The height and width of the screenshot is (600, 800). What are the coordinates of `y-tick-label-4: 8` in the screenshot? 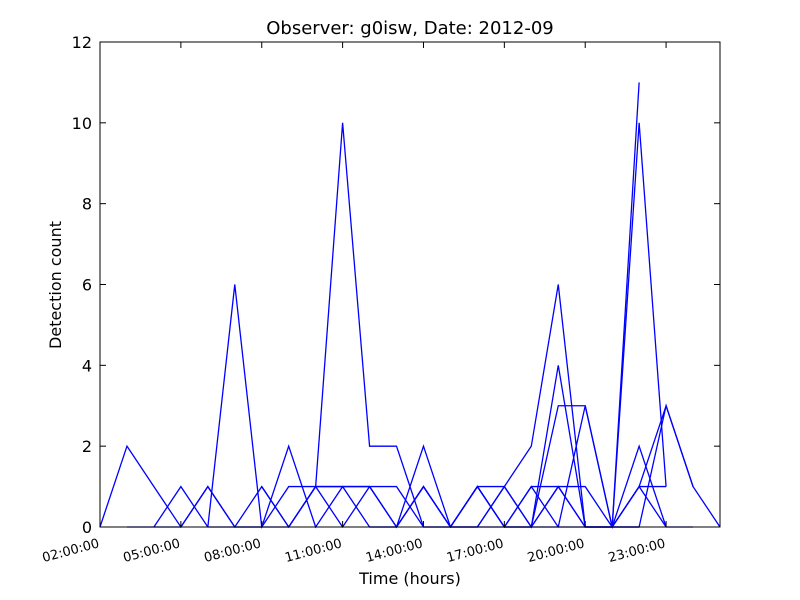 It's located at (87, 204).